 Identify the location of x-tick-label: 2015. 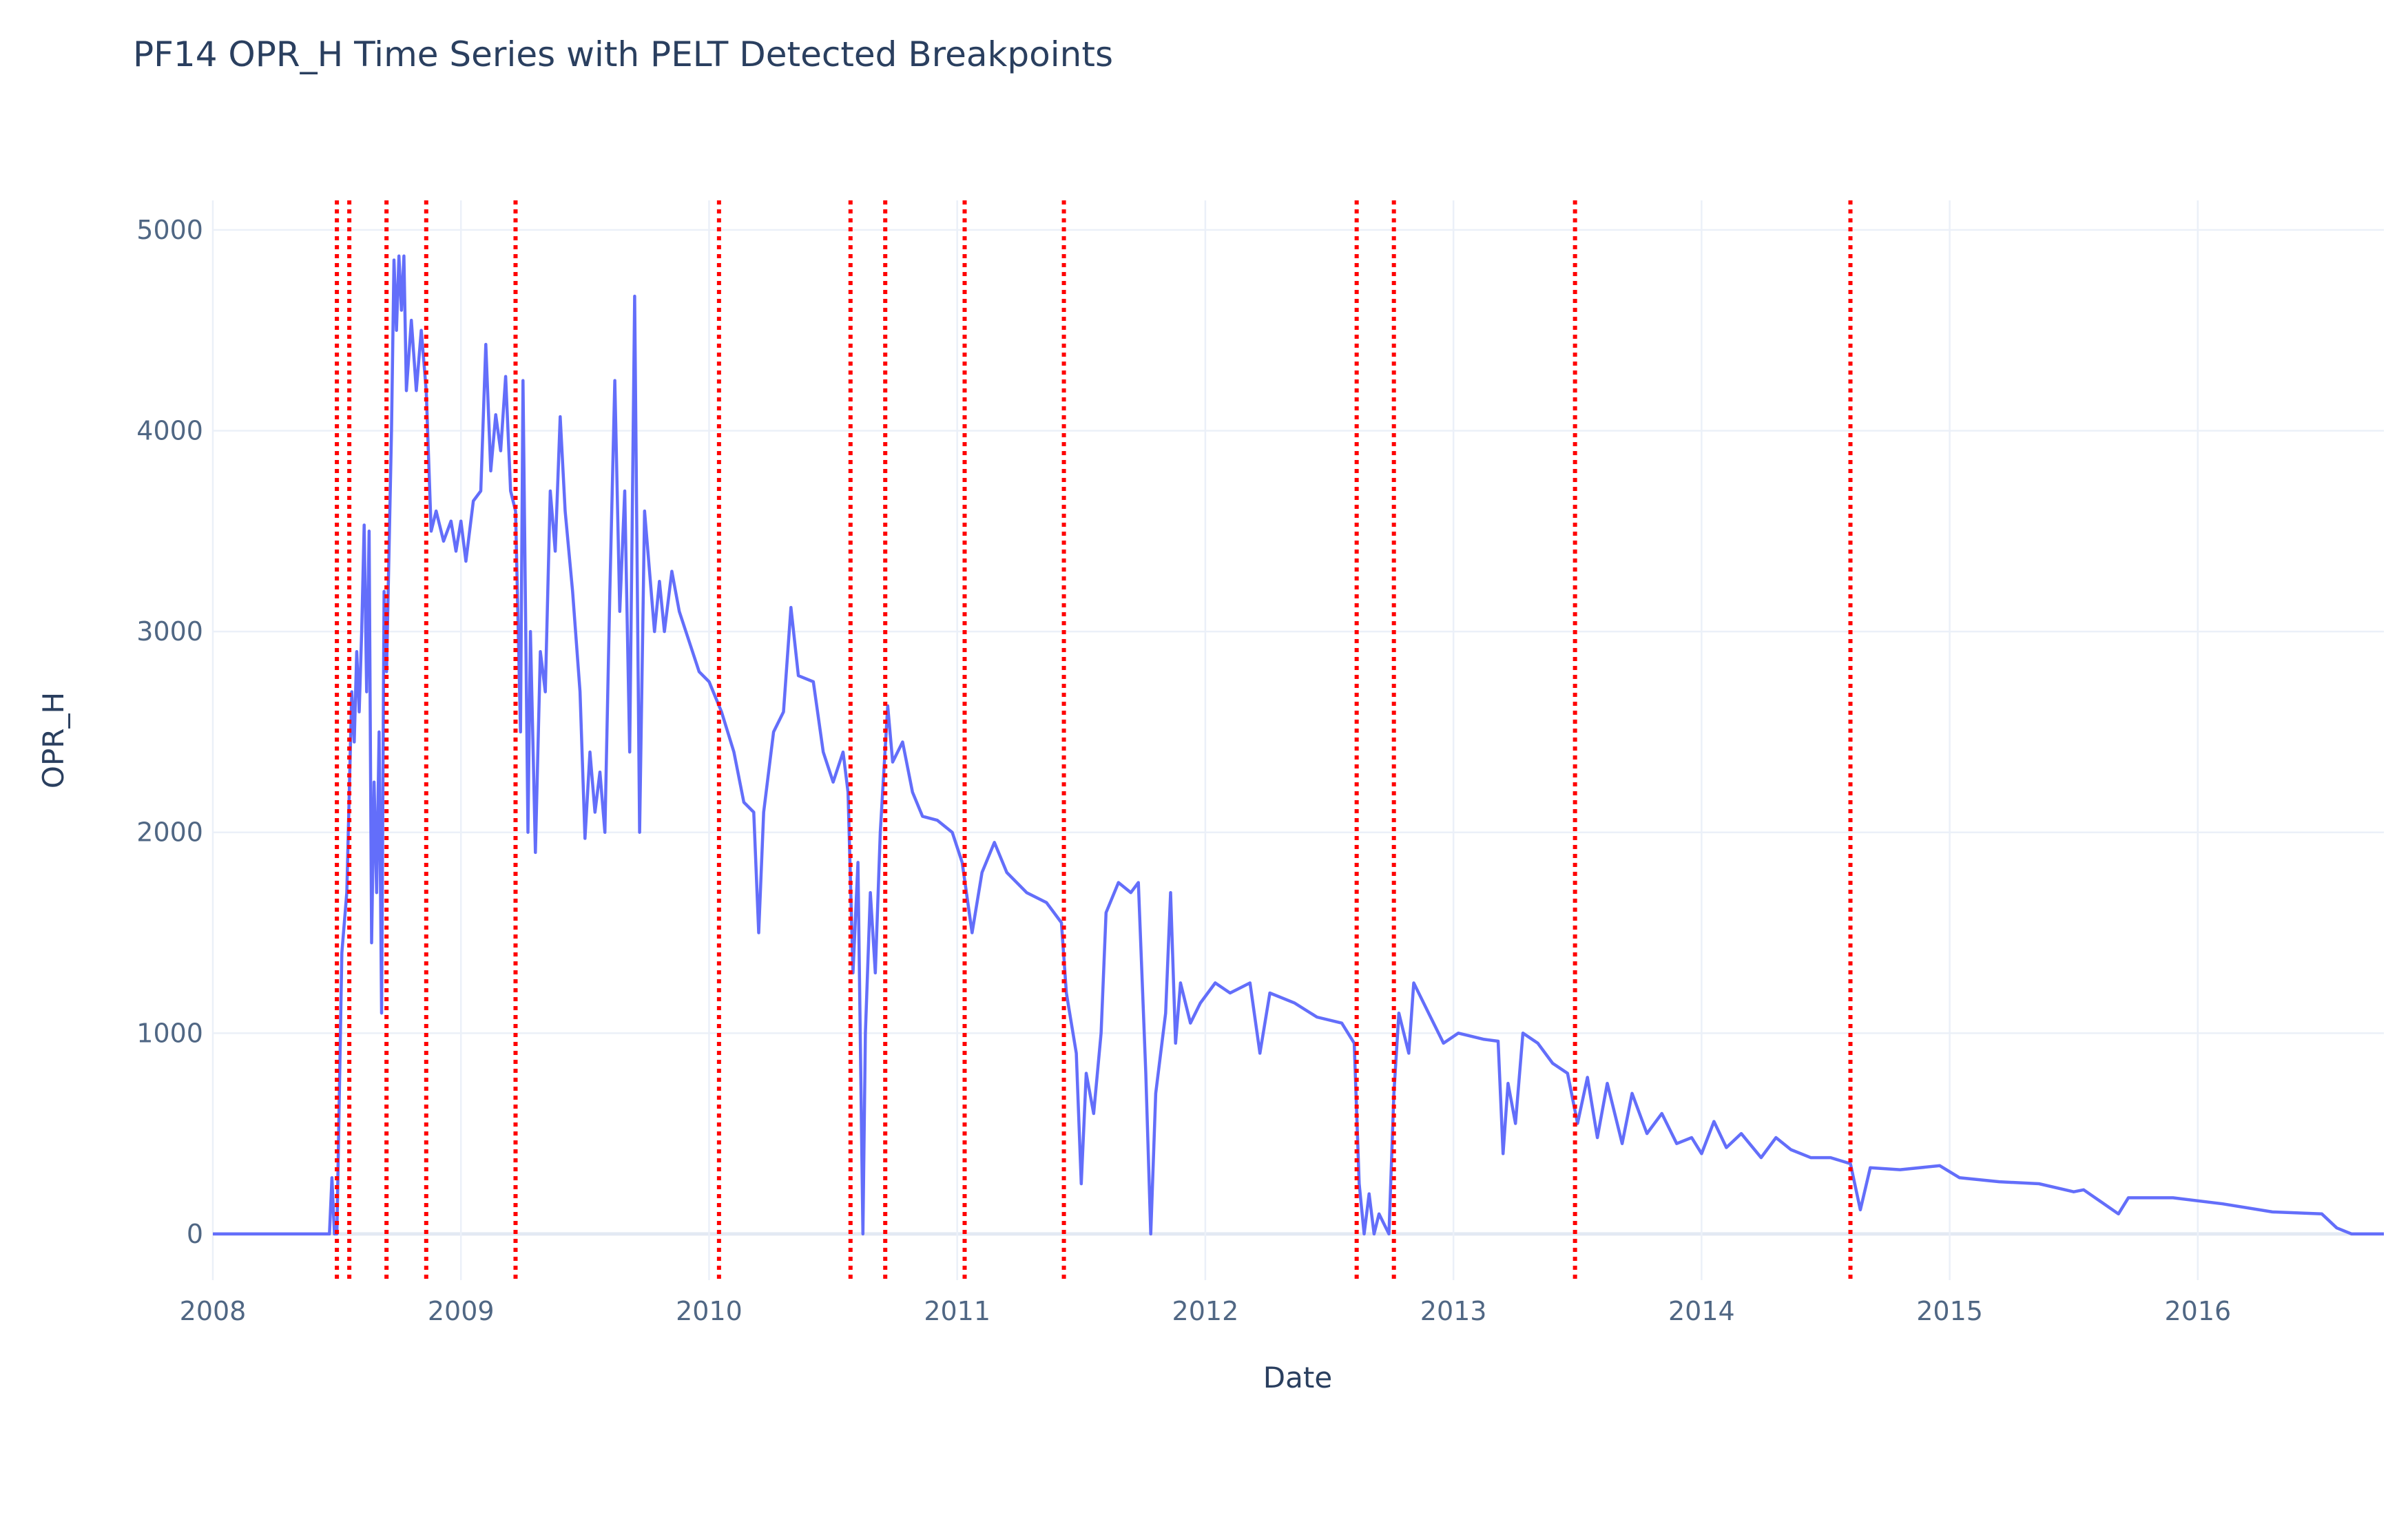
(1950, 1311).